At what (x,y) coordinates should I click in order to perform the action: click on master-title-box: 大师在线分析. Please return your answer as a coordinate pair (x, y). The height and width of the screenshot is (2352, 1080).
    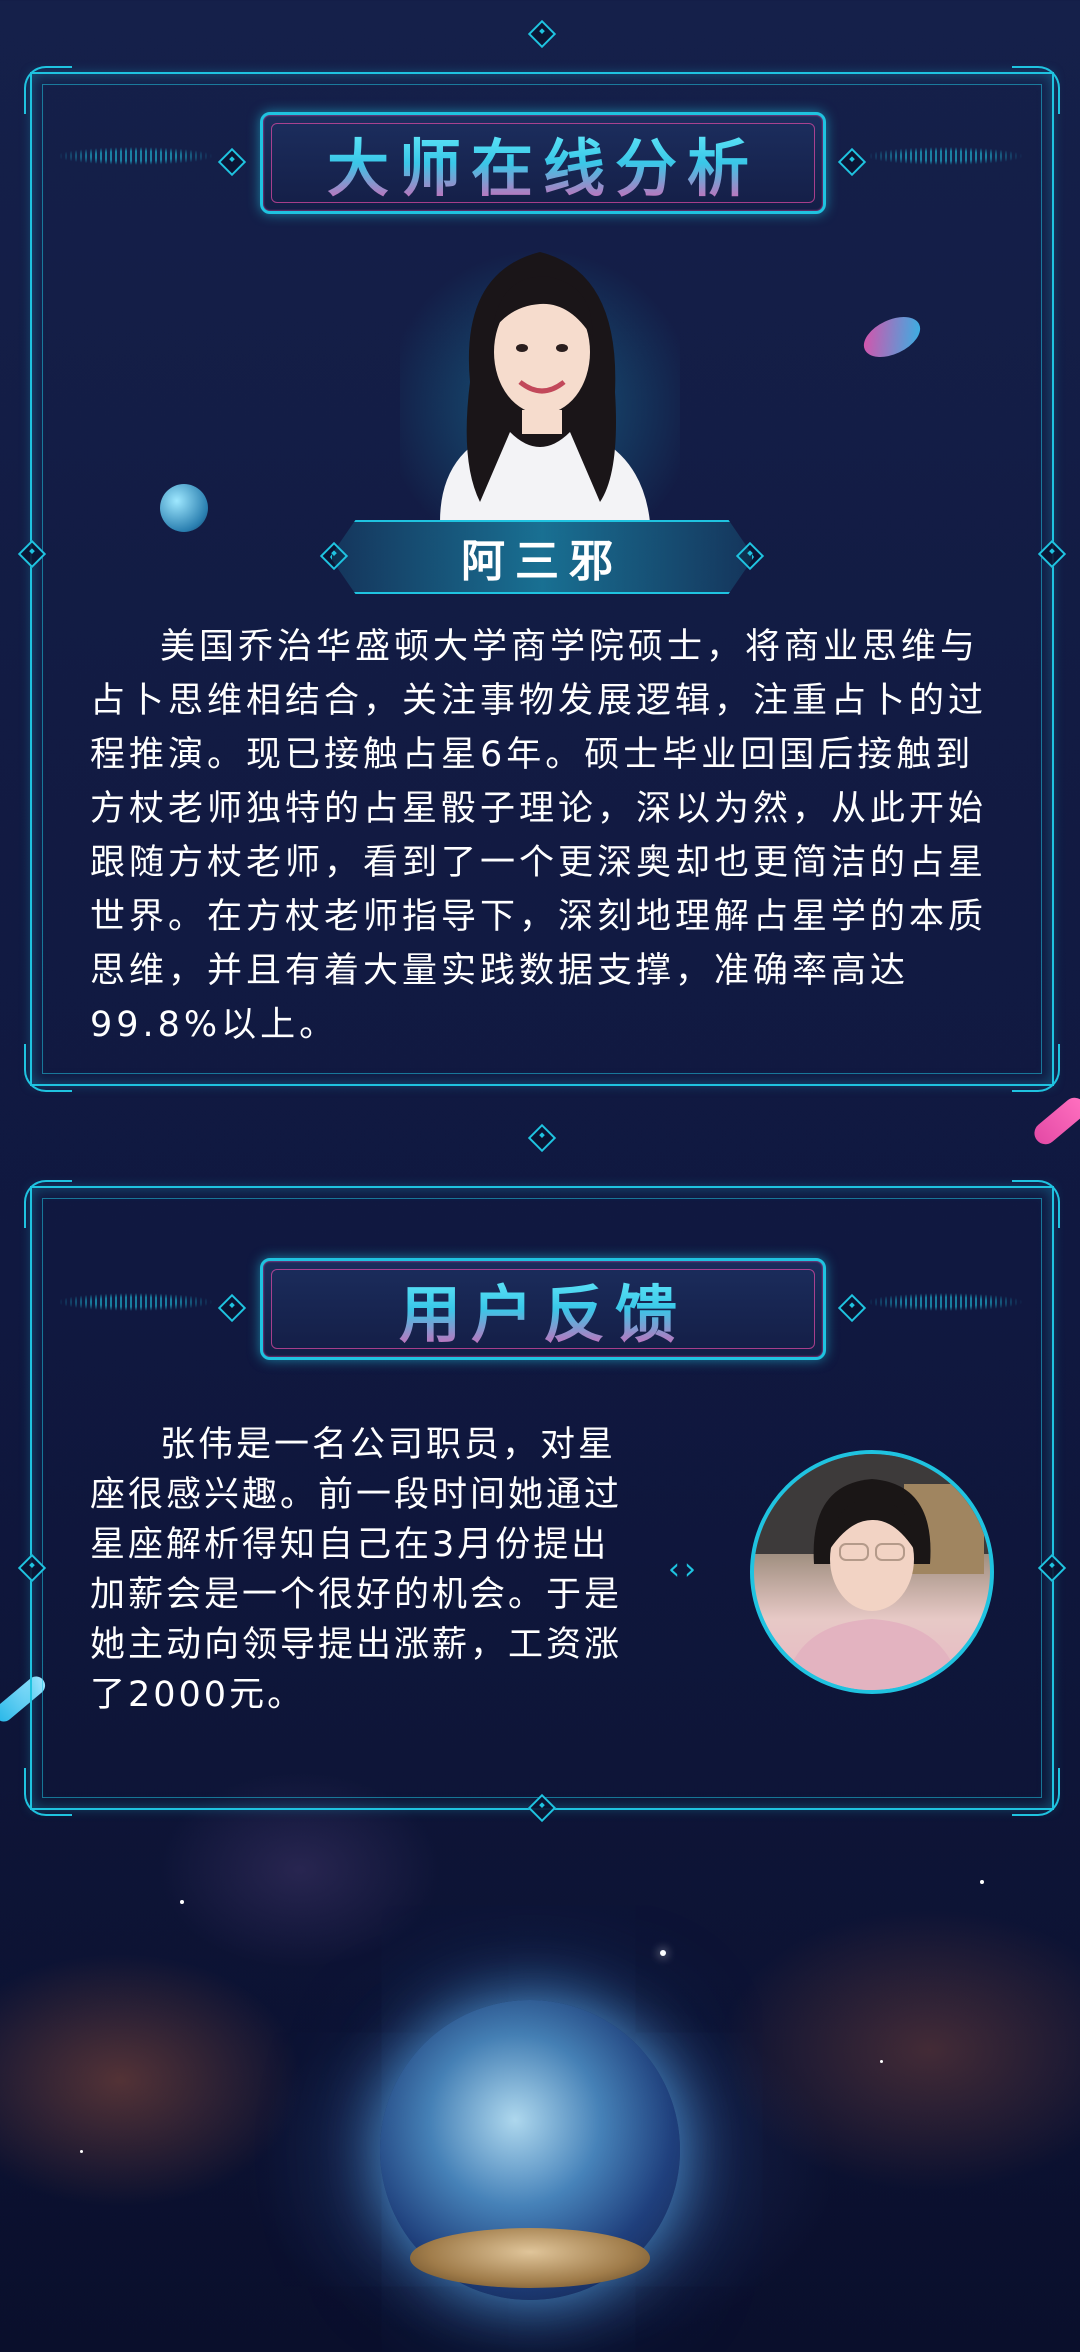
    Looking at the image, I should click on (543, 163).